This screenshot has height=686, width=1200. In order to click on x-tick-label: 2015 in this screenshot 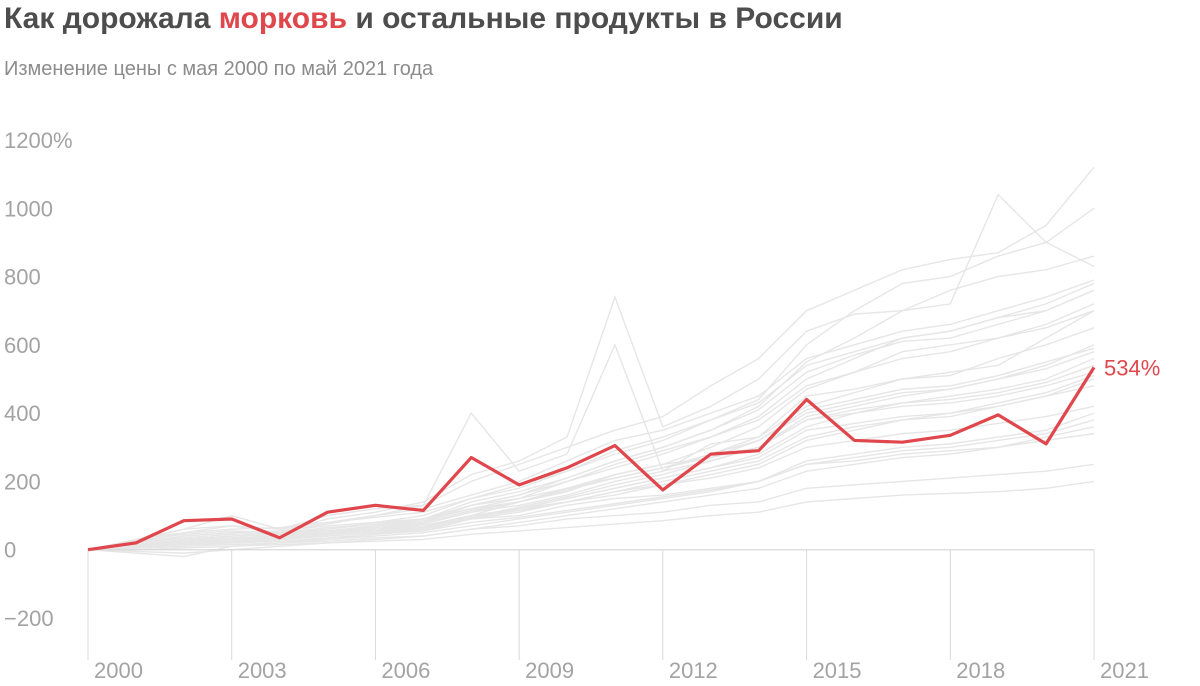, I will do `click(837, 670)`.